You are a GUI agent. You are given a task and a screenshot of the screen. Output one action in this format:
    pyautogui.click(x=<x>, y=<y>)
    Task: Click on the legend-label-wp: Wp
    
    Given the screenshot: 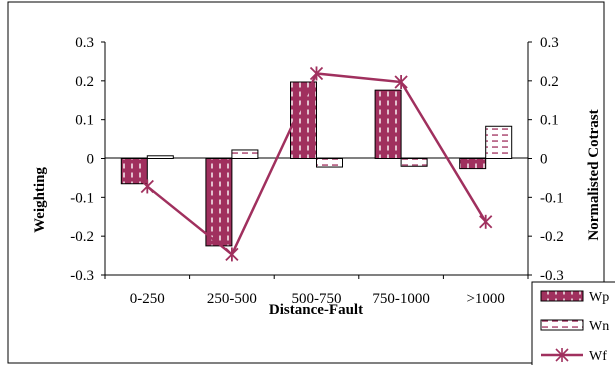 What is the action you would take?
    pyautogui.click(x=599, y=297)
    